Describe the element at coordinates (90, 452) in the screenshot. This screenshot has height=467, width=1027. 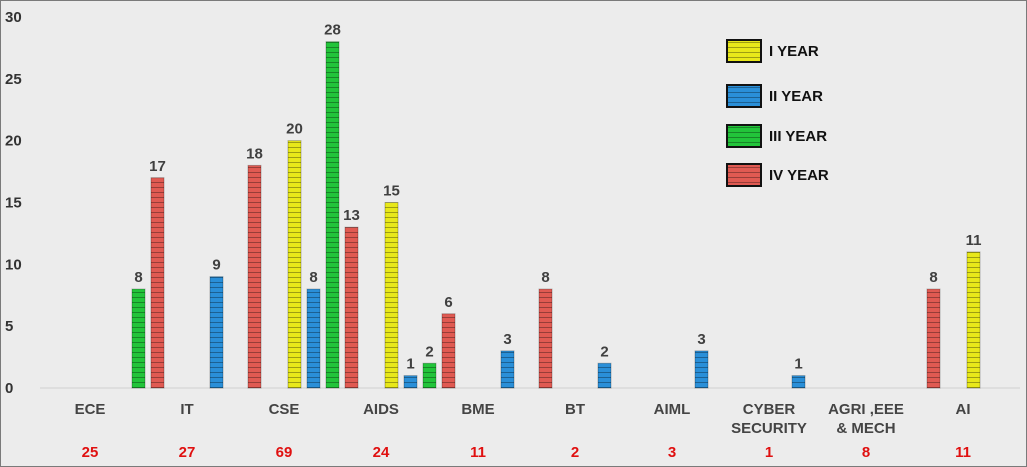
I see `category-total: 25` at that location.